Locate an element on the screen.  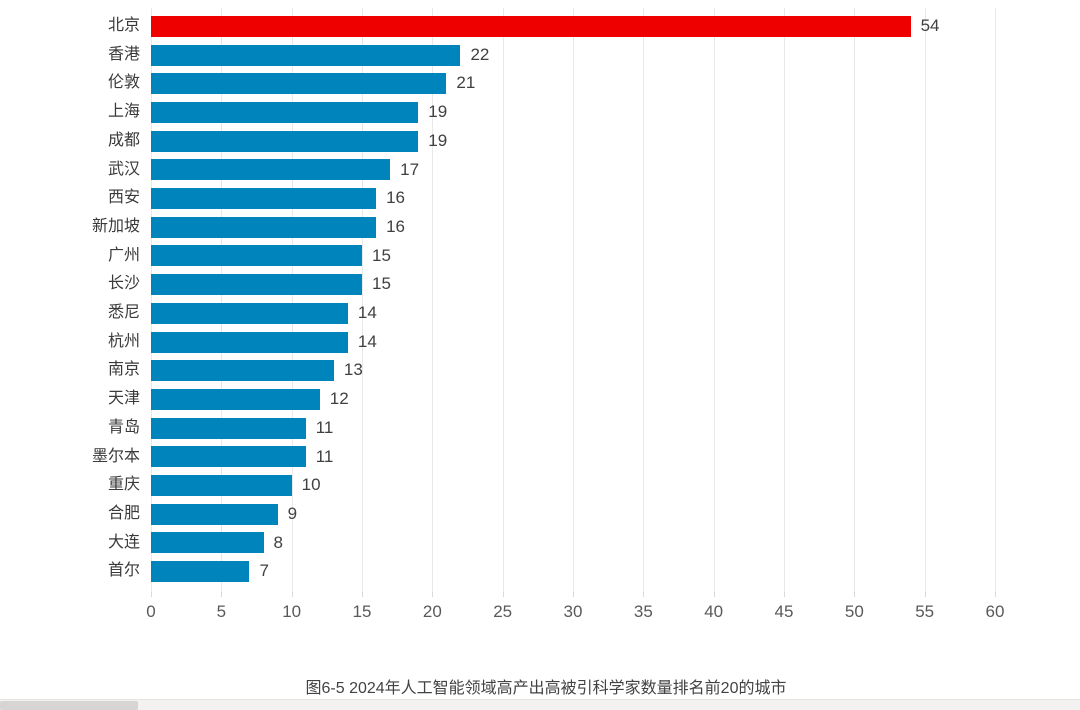
category-label: 悉尼 is located at coordinates (123, 312).